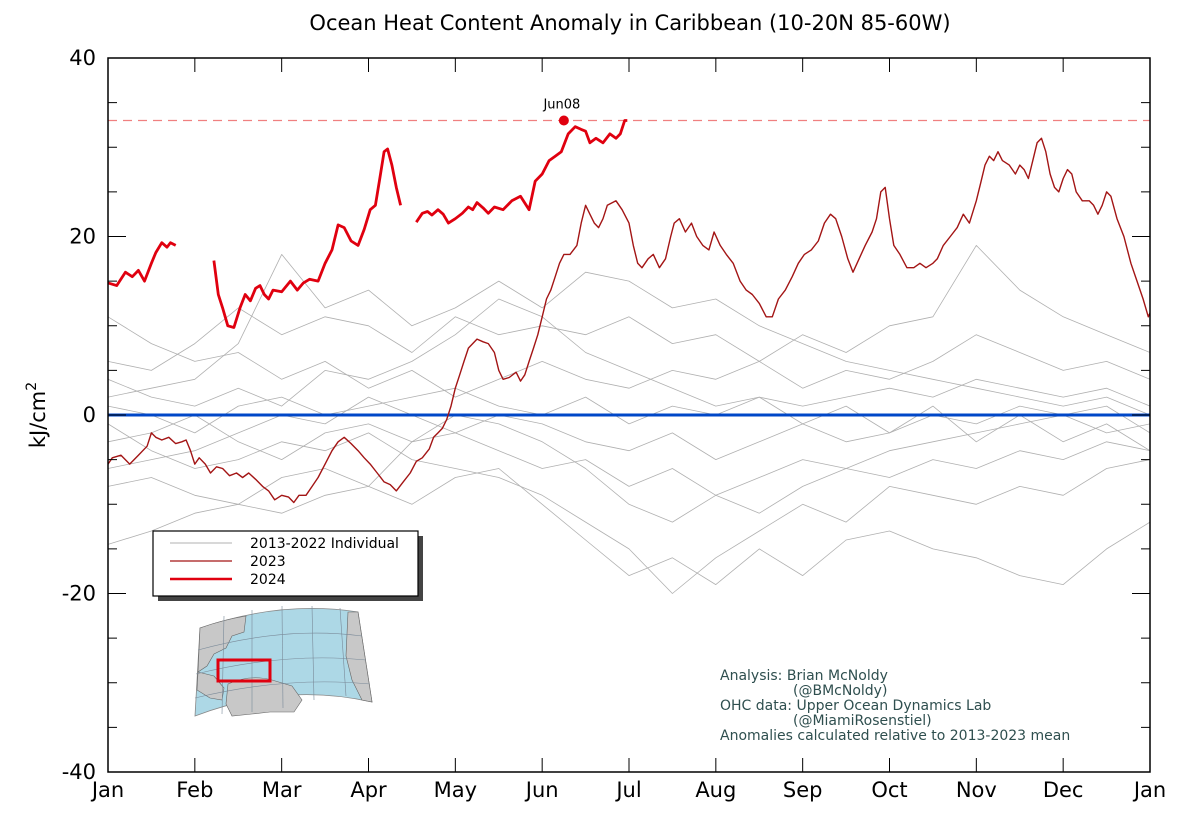 The image size is (1200, 840). What do you see at coordinates (889, 790) in the screenshot?
I see `x-tick-label: Oct` at bounding box center [889, 790].